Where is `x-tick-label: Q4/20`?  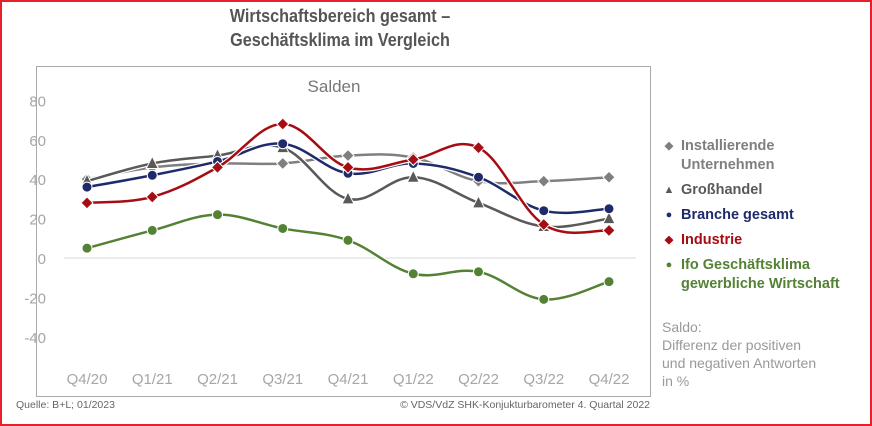 x-tick-label: Q4/20 is located at coordinates (87, 379).